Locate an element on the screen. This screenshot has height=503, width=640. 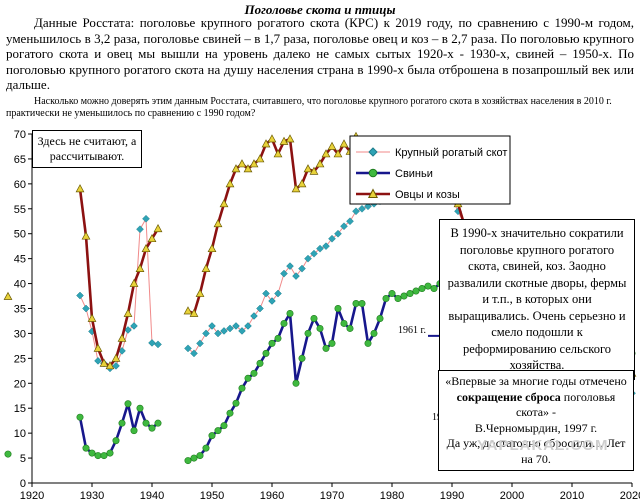
y-tick-label: 65 is located at coordinates (20, 160).